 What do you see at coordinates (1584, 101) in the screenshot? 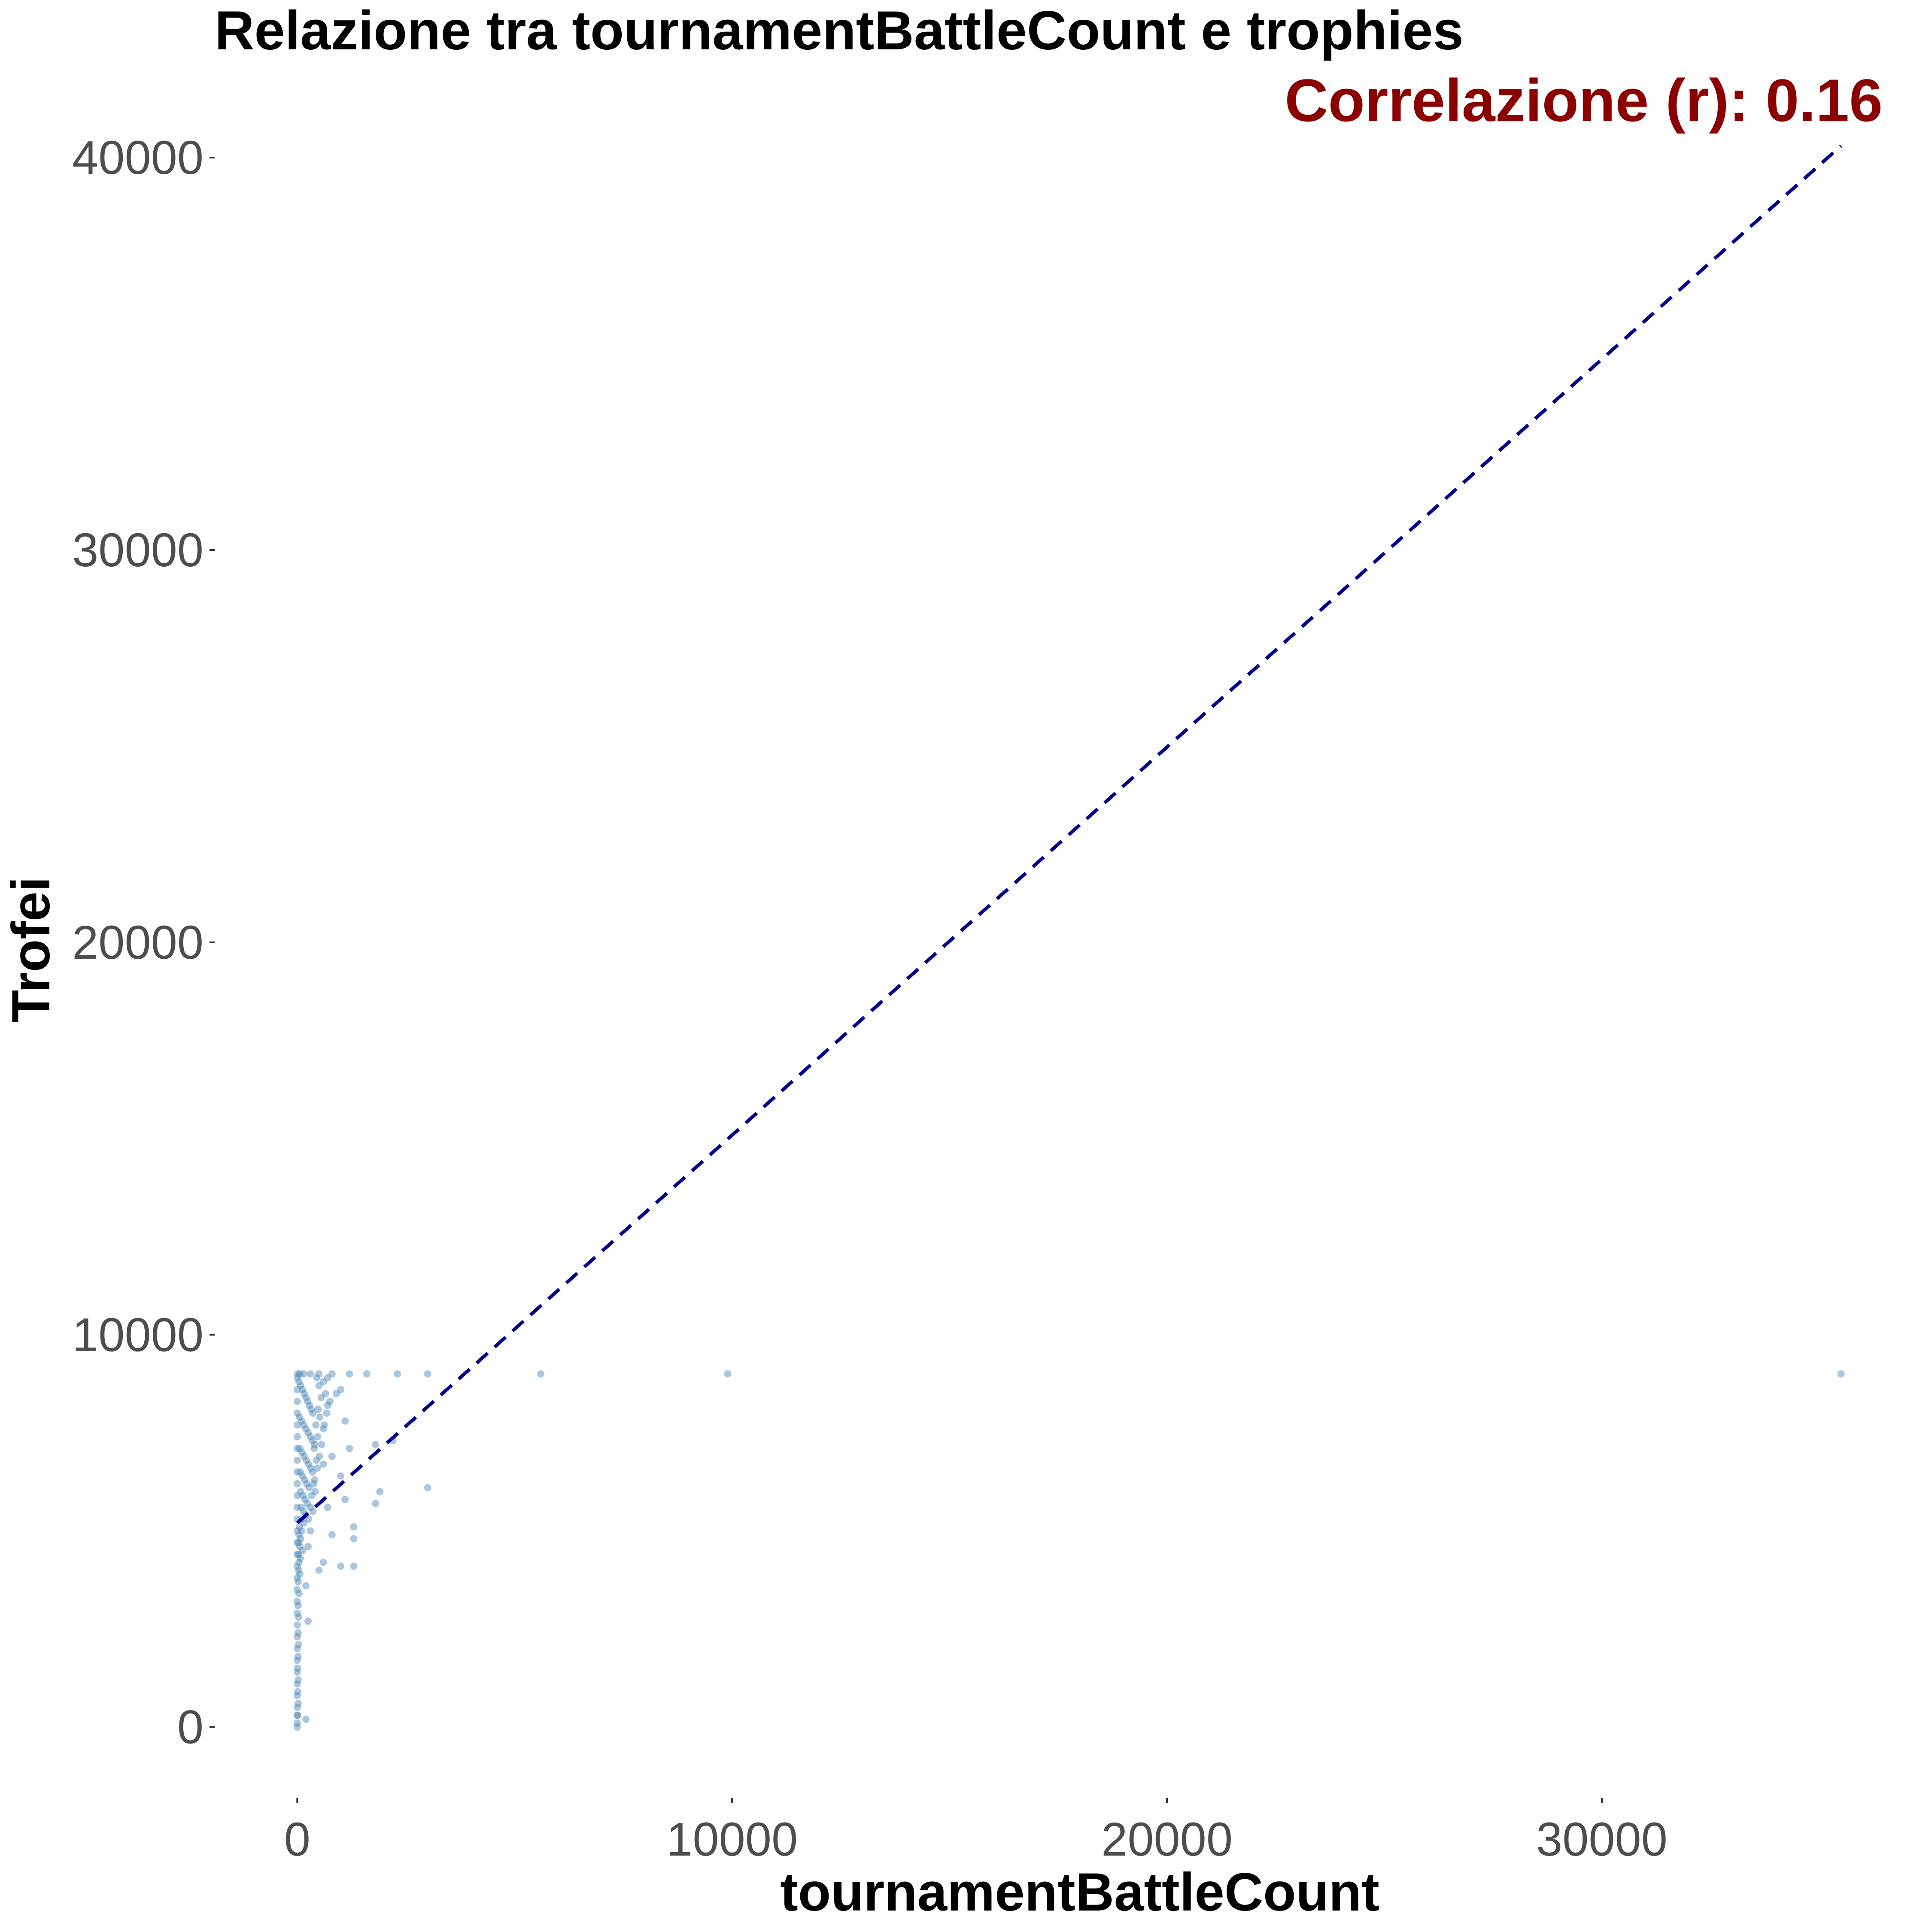
I see `correlation-annotation: Correlazione (r): 0.16` at bounding box center [1584, 101].